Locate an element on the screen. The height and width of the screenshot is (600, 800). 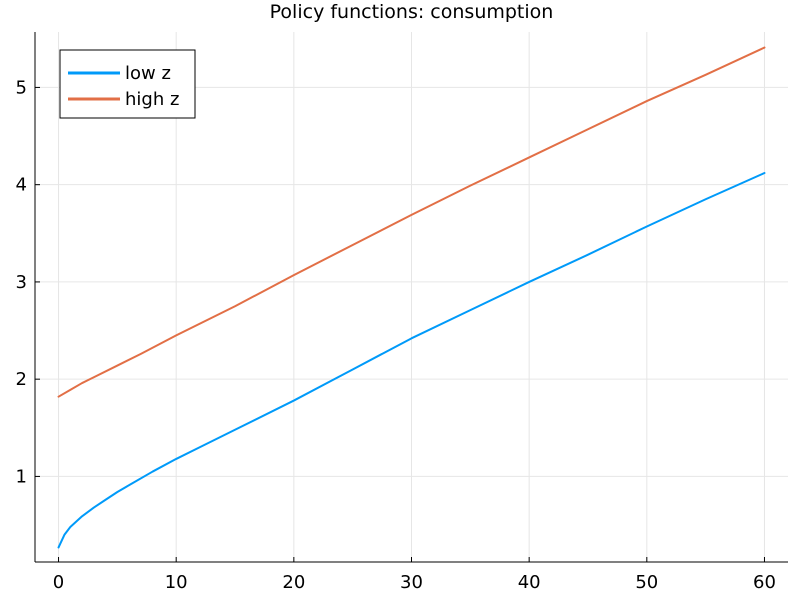
y-tick-label: 2 is located at coordinates (21, 379).